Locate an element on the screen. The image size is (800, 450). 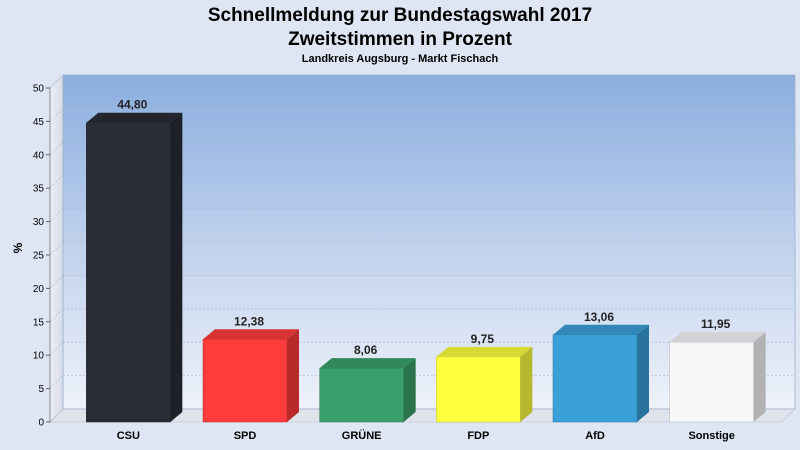
chart-title-line2: Zweitstimmen in Prozent is located at coordinates (400, 39).